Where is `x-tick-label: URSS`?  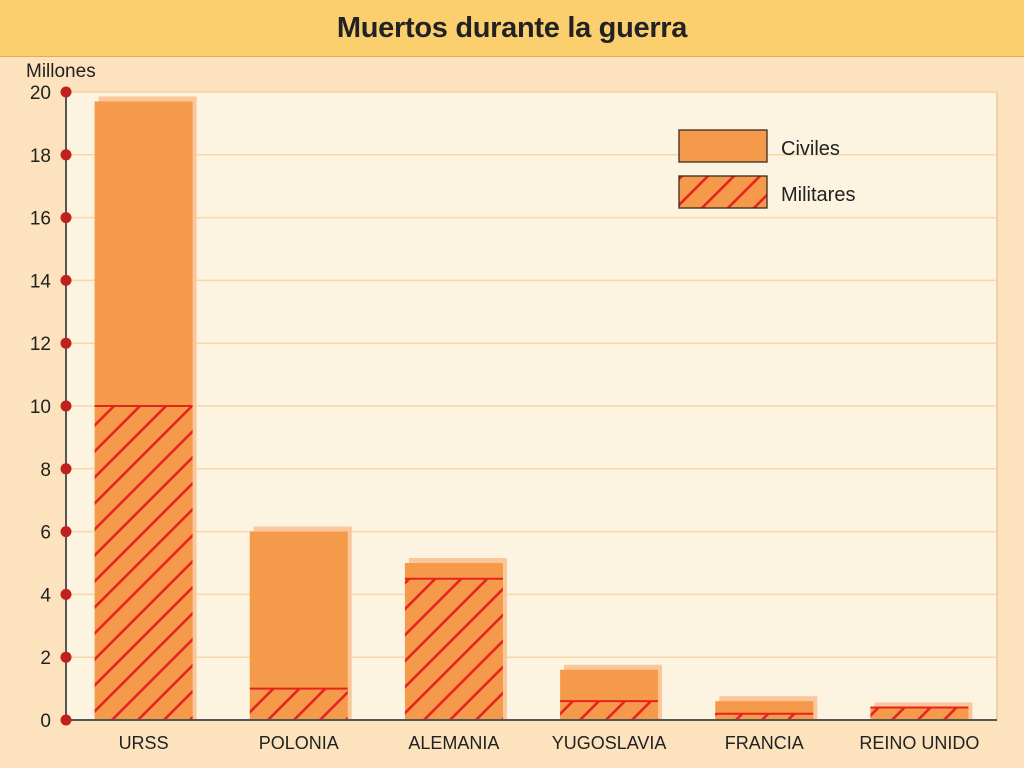 x-tick-label: URSS is located at coordinates (144, 743).